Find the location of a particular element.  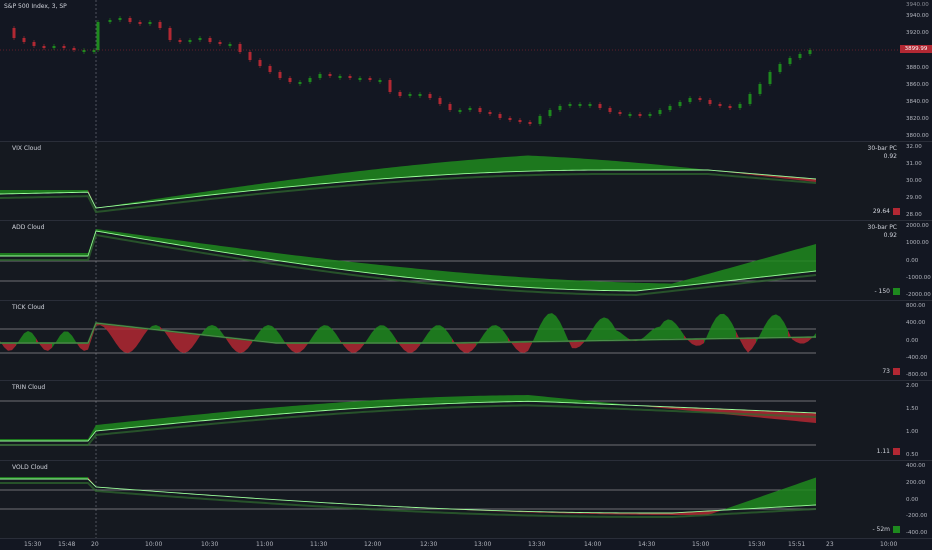

axis-tick: 2.00 is located at coordinates (912, 386).